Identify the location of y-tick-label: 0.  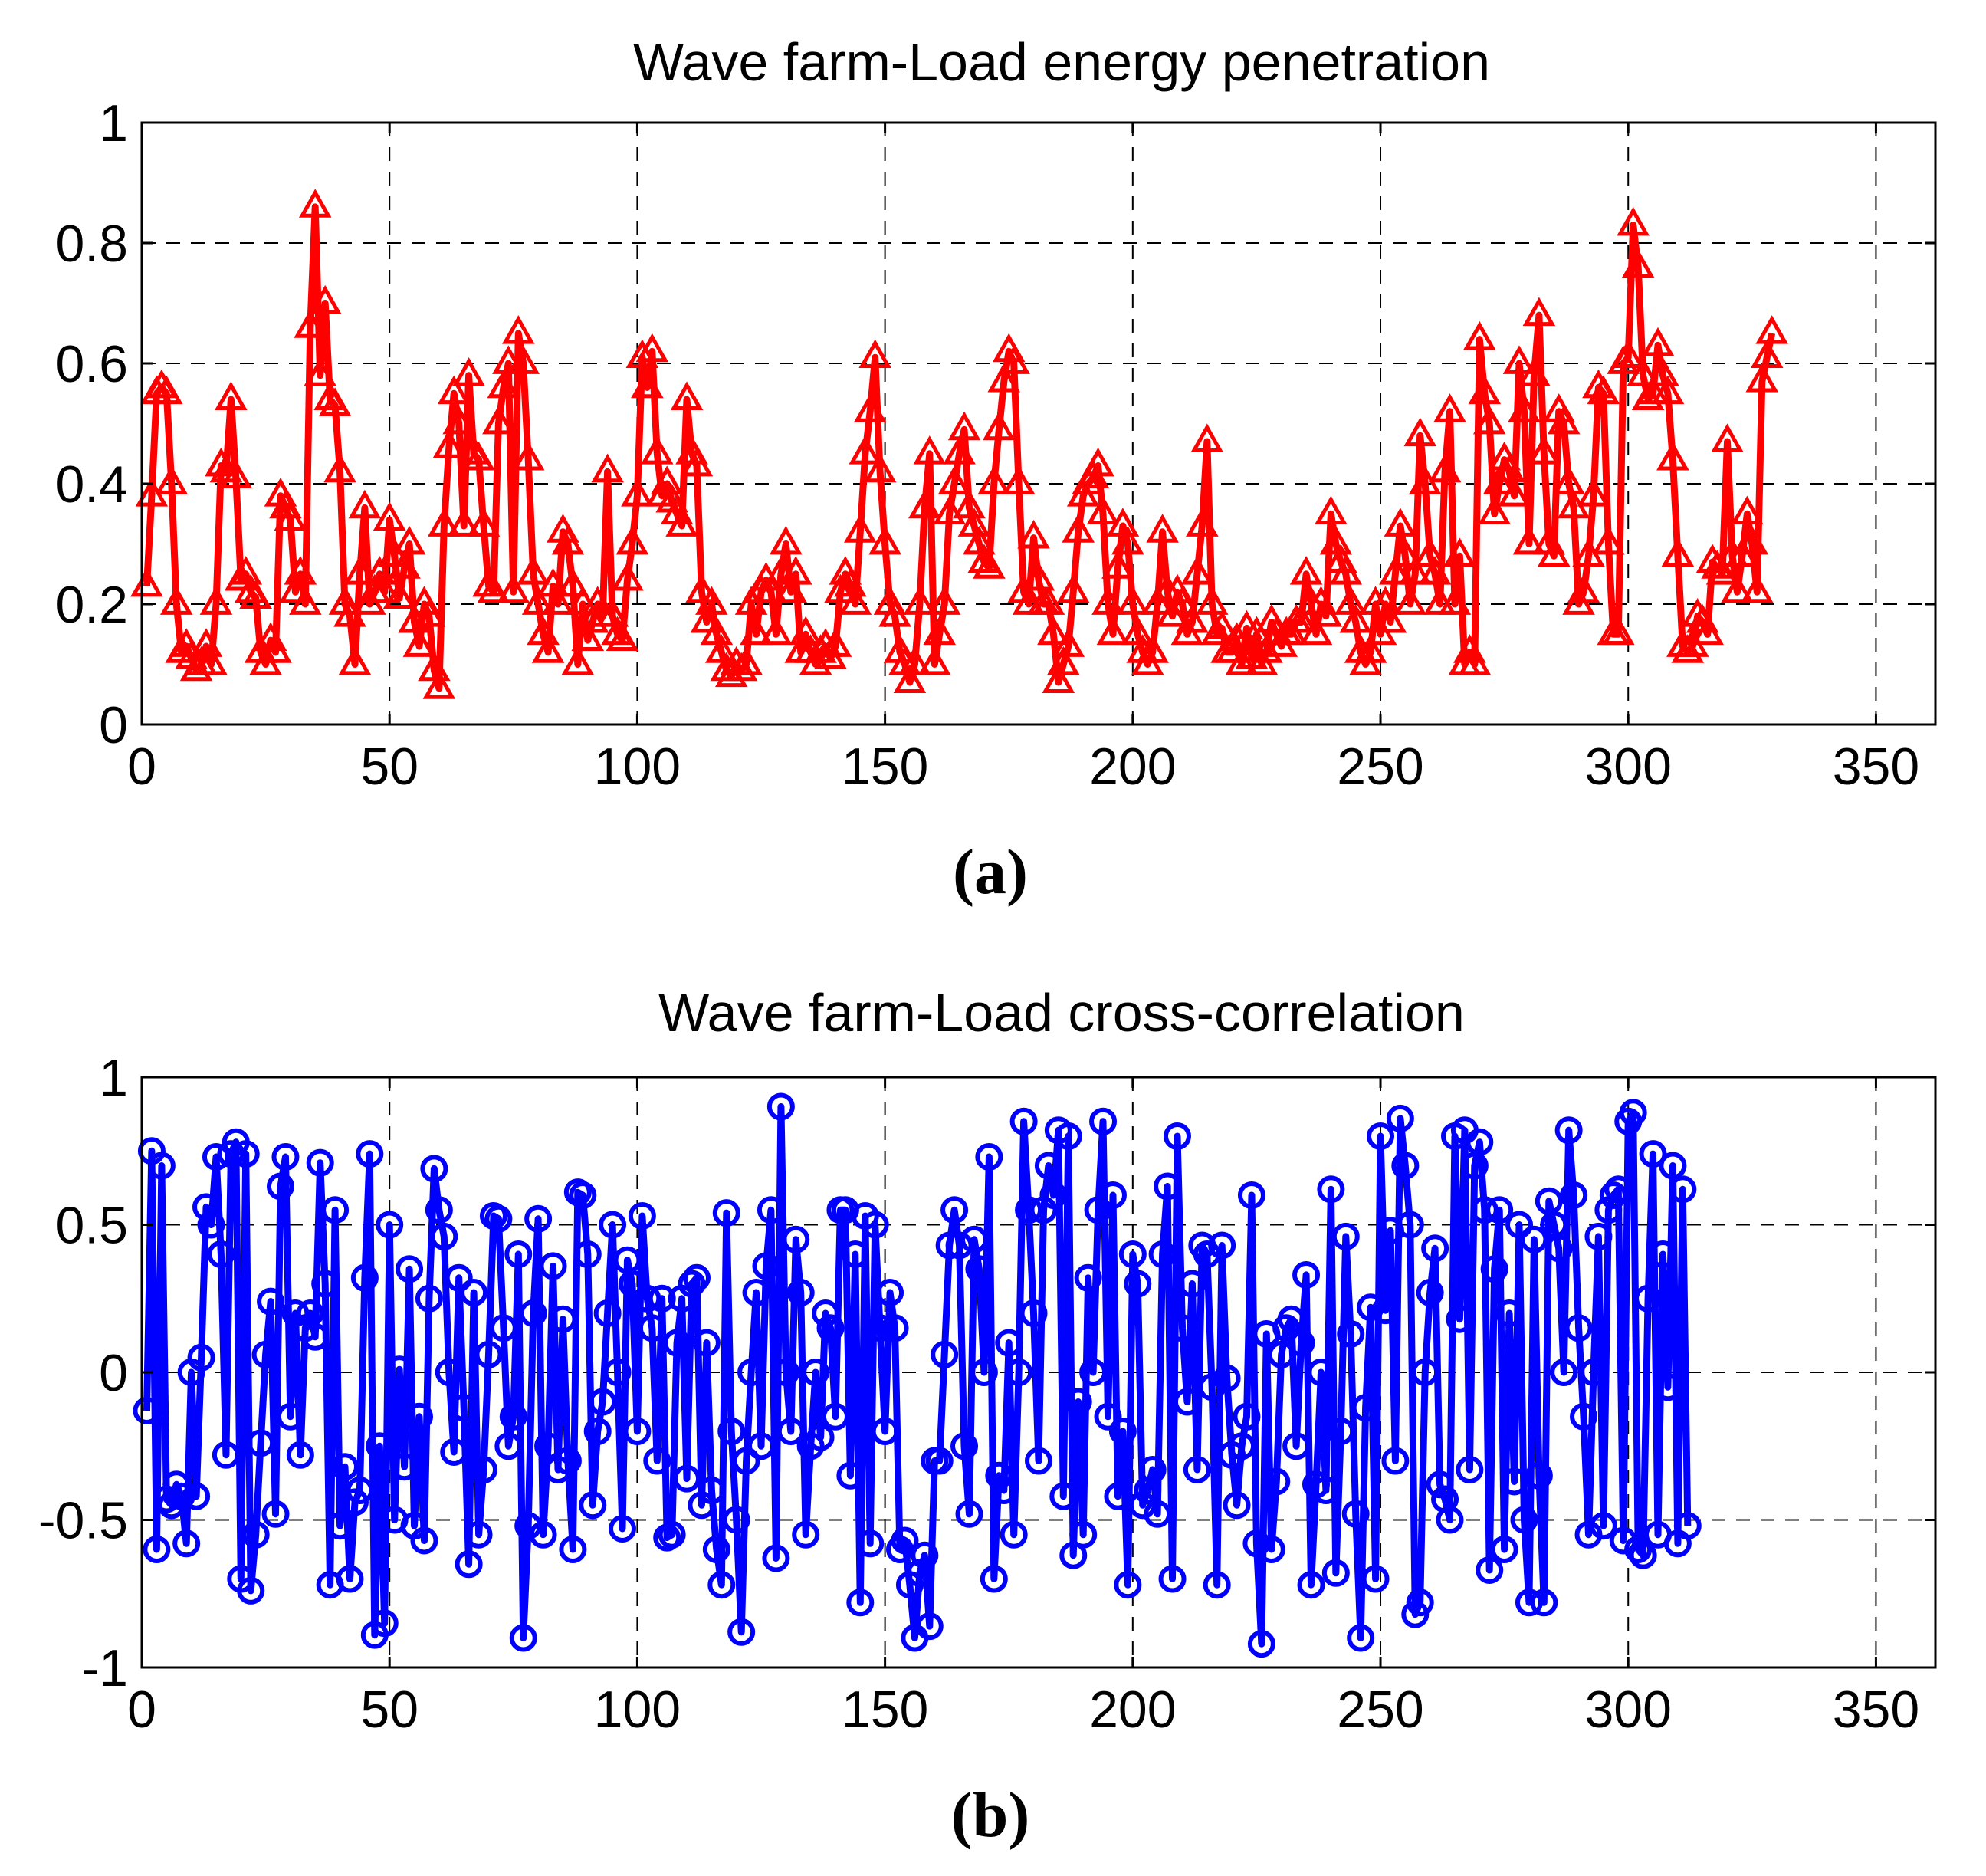
(113, 1373).